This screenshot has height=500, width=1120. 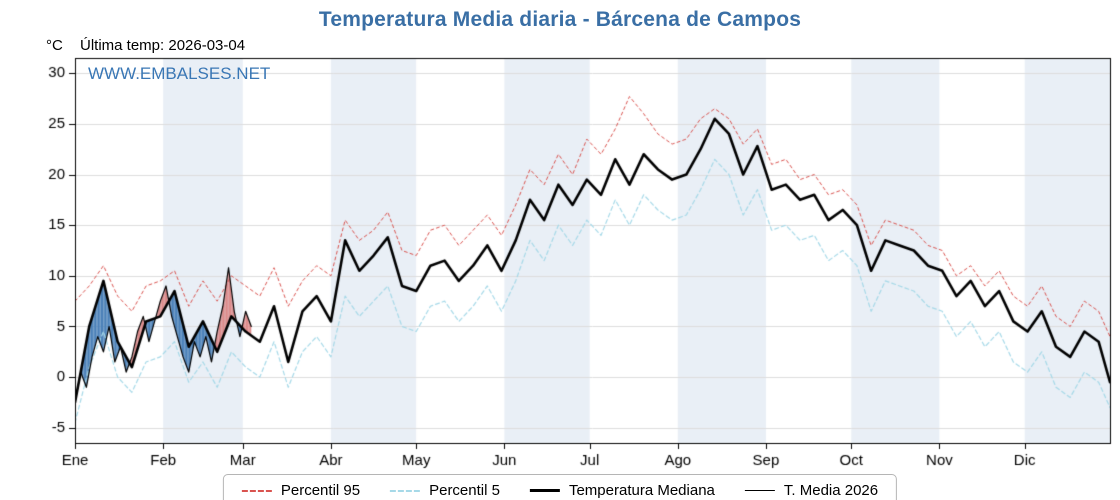 I want to click on legend-item-media-2026: T. Media 2026, so click(x=811, y=490).